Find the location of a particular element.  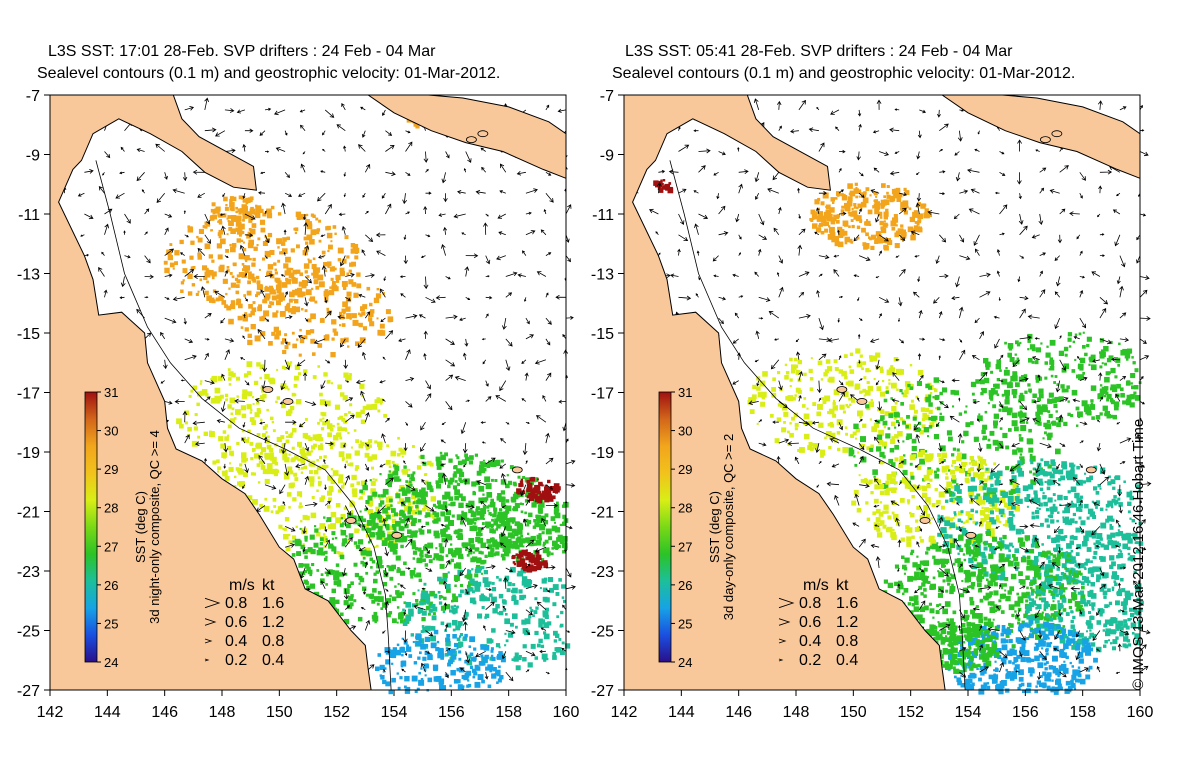

velocity-legend-arrow is located at coordinates (212, 603).